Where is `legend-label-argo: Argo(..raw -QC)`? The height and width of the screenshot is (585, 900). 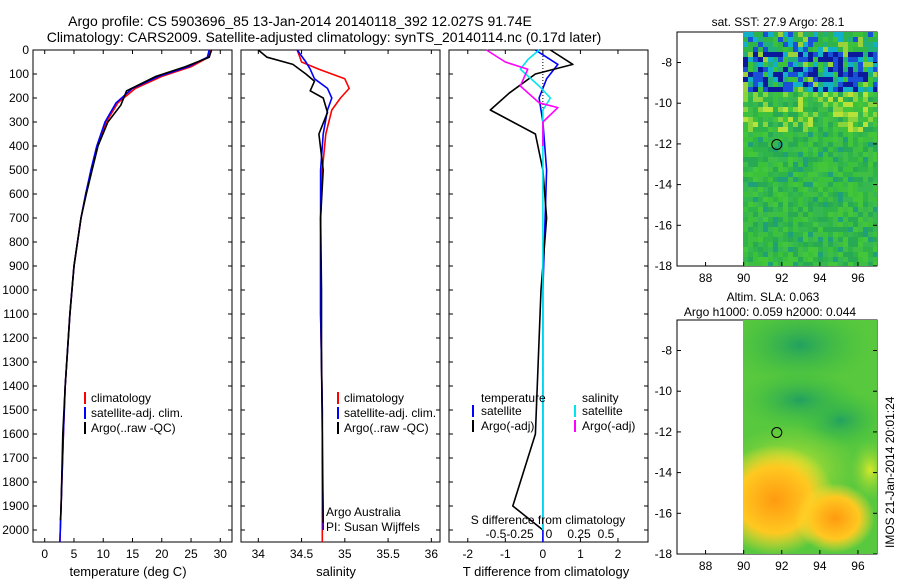 legend-label-argo: Argo(..raw -QC) is located at coordinates (133, 428).